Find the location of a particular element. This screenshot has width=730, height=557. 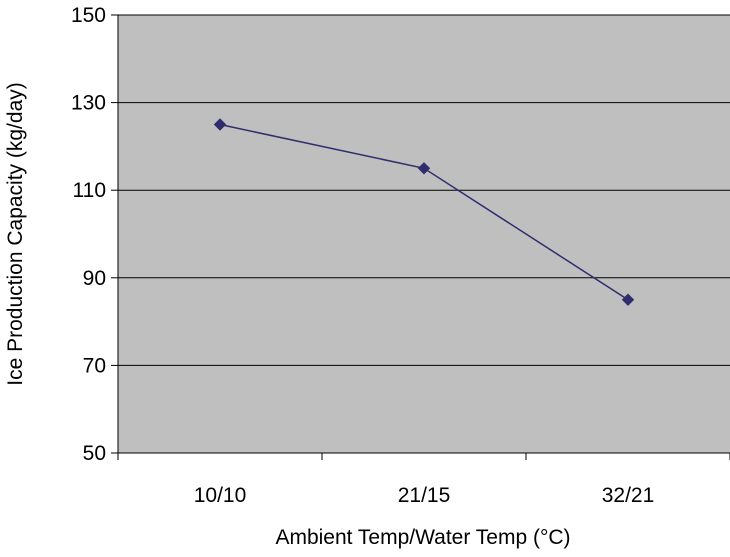

x-tick-label: 10/10 is located at coordinates (220, 495).